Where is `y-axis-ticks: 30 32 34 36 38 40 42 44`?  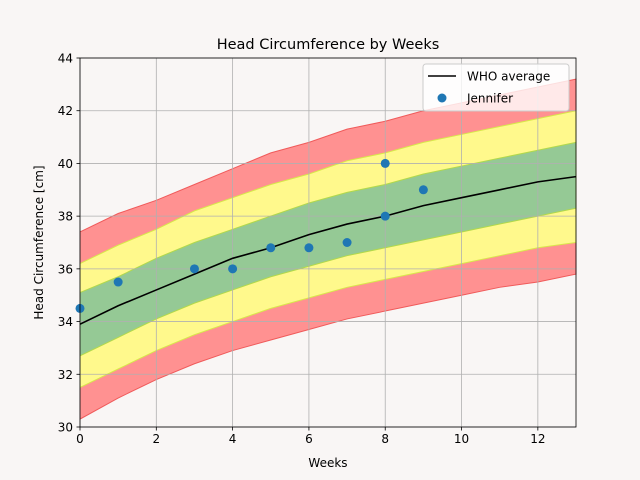
y-axis-ticks: 30 32 34 36 38 40 42 44 is located at coordinates (69, 243).